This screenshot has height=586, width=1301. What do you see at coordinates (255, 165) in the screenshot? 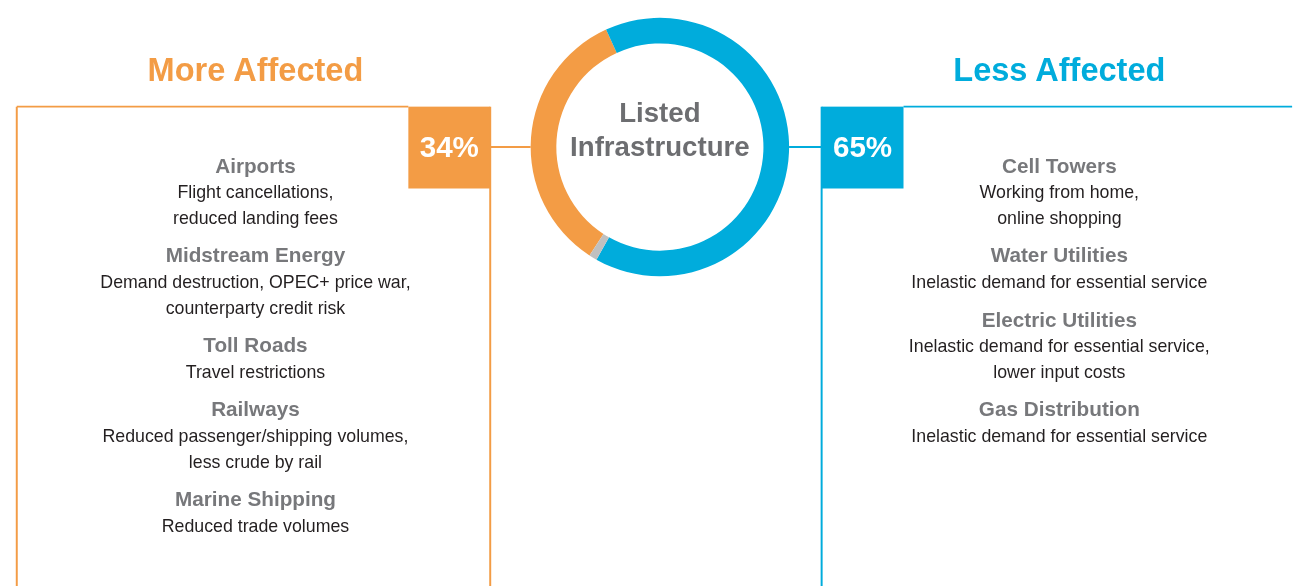
I see `text: Airports` at bounding box center [255, 165].